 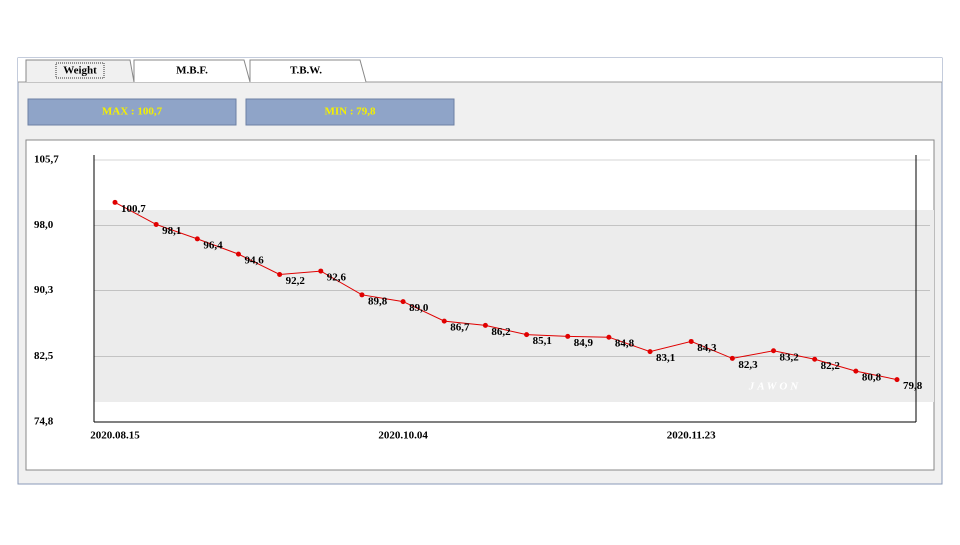 What do you see at coordinates (213, 245) in the screenshot?
I see `data-label: 96,4` at bounding box center [213, 245].